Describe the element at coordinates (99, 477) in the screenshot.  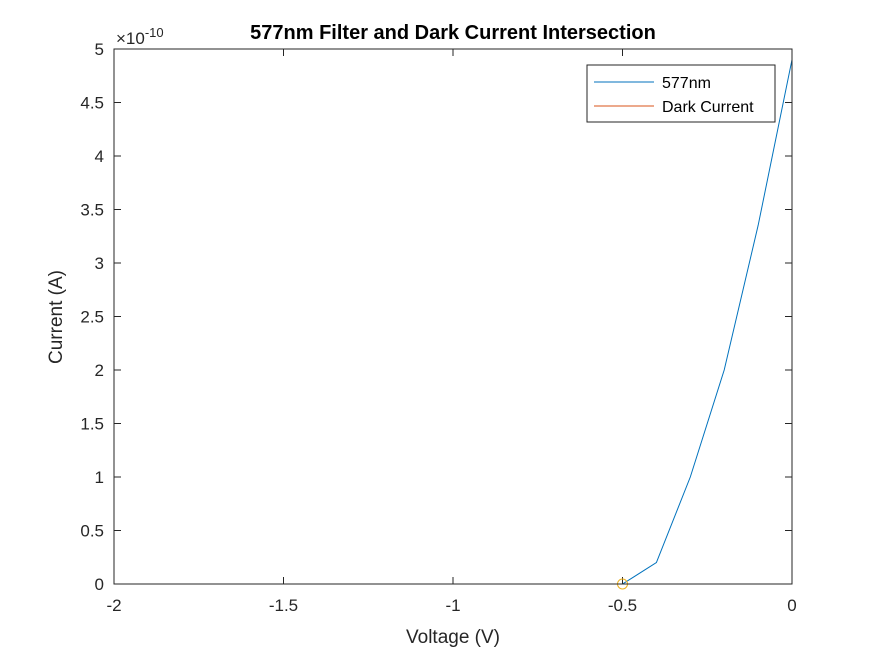
I see `y-tick-label: 1` at that location.